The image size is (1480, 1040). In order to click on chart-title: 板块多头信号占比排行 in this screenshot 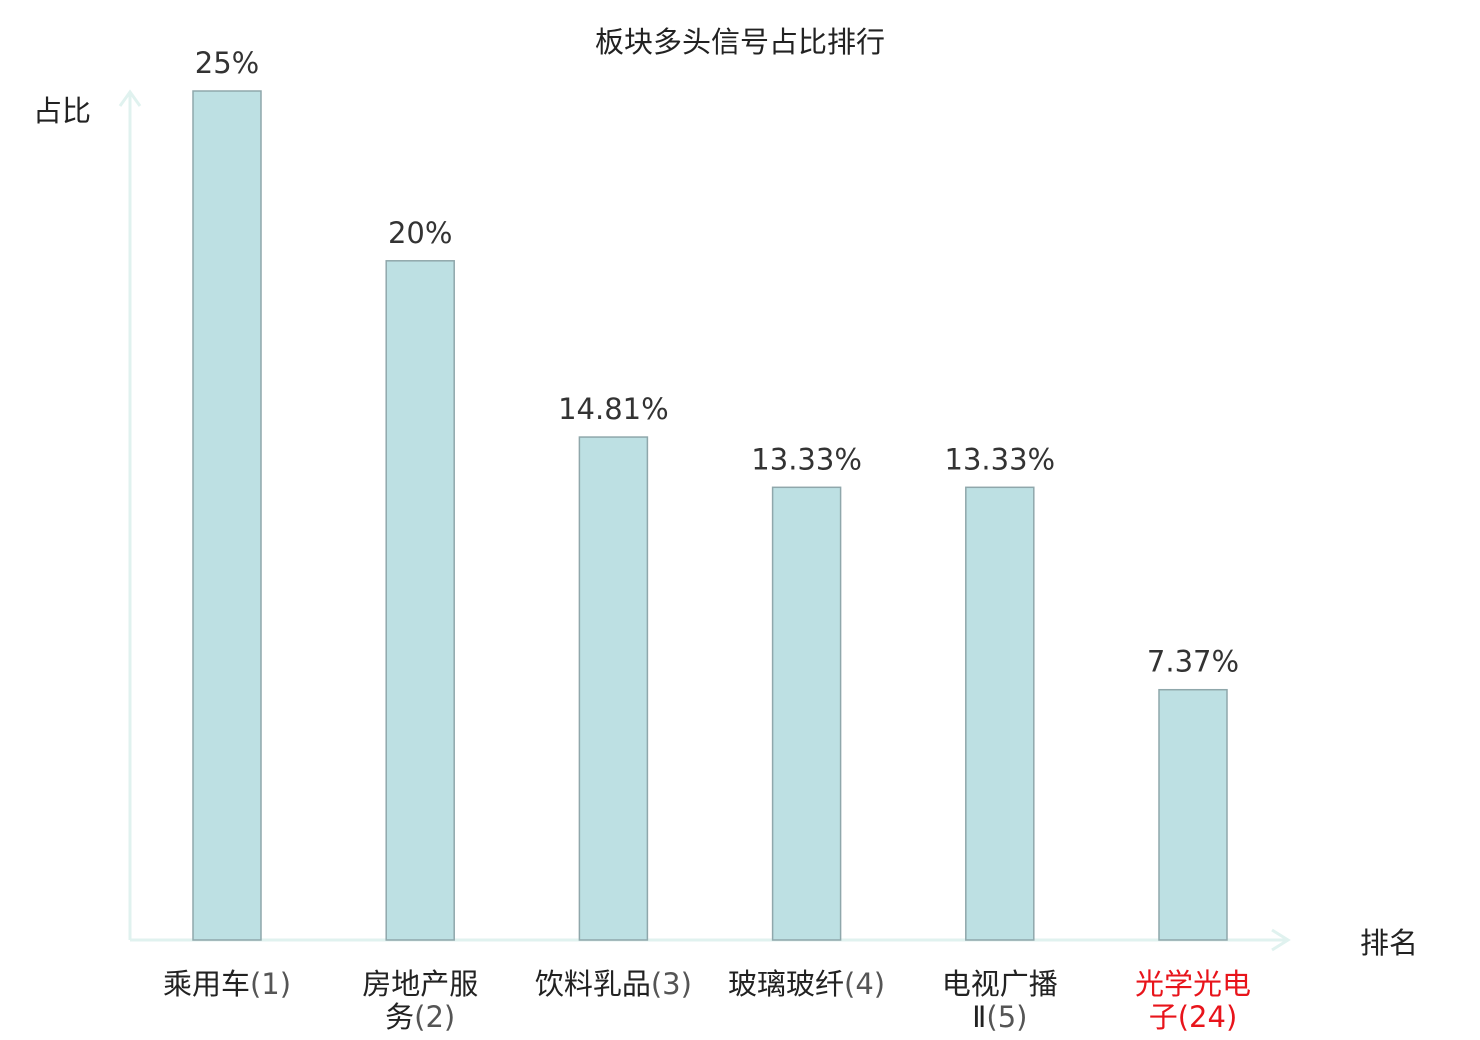, I will do `click(740, 42)`.